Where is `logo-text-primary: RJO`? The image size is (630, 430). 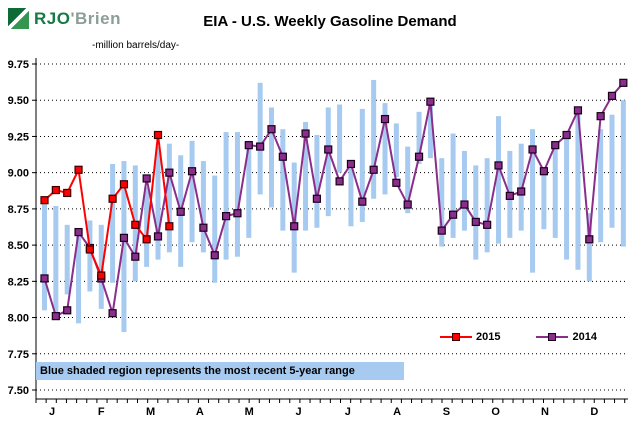 logo-text-primary: RJO is located at coordinates (52, 18).